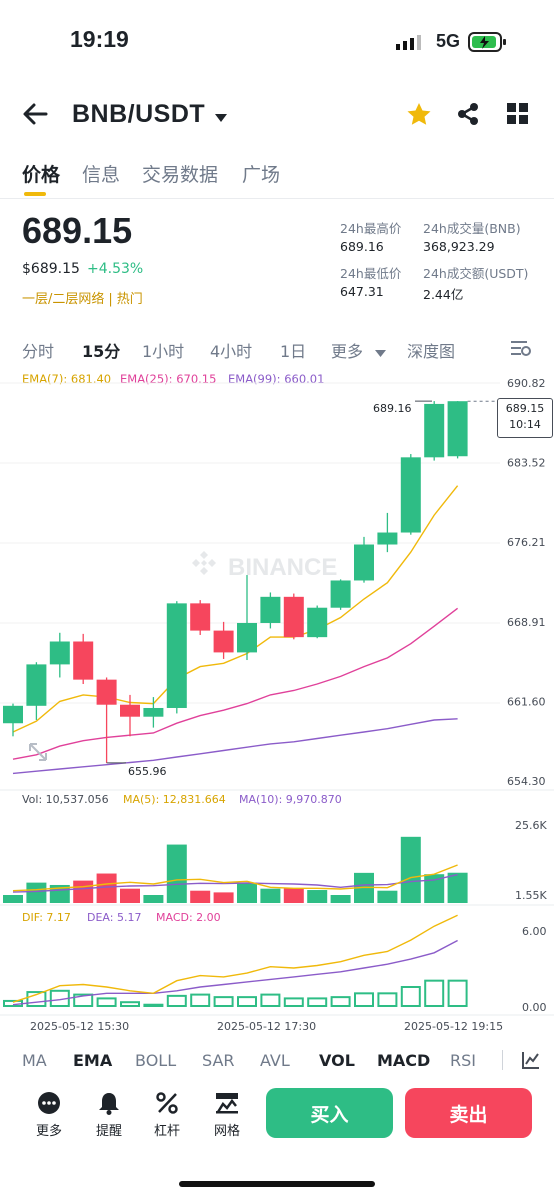 This screenshot has width=554, height=1200. I want to click on tab-square: 广场, so click(261, 175).